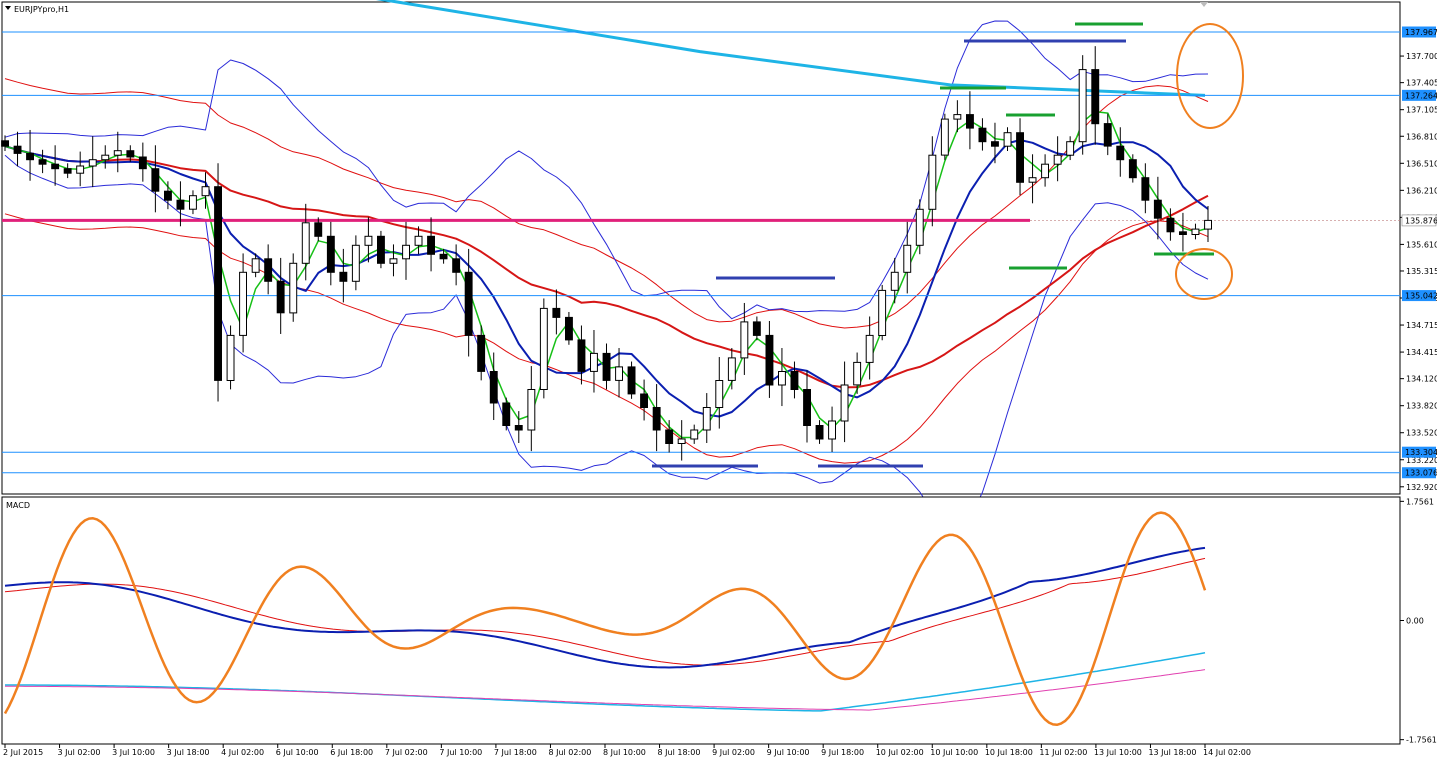  I want to click on price-tick-label: 135.315, so click(1421, 271).